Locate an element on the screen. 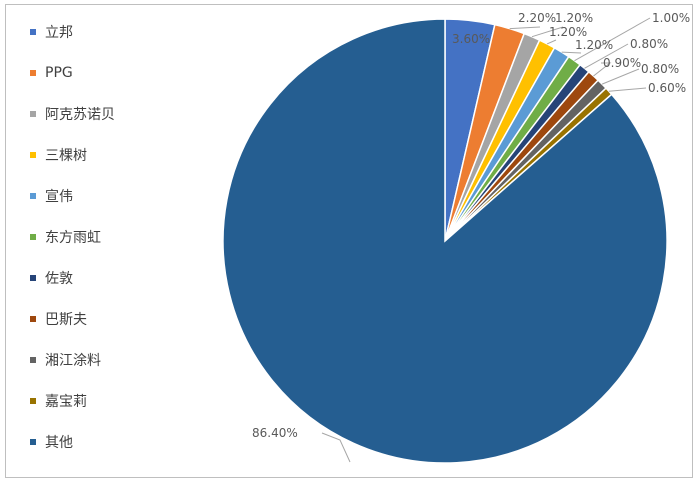  legend-item: 佐敦 is located at coordinates (51, 278).